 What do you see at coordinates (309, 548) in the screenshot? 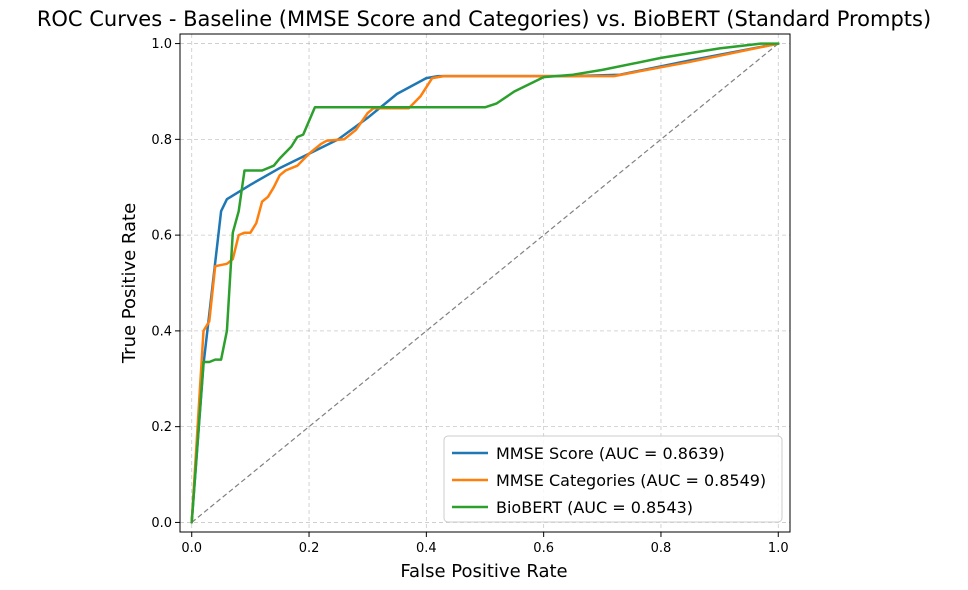
I see `x-tick-label: 0.2` at bounding box center [309, 548].